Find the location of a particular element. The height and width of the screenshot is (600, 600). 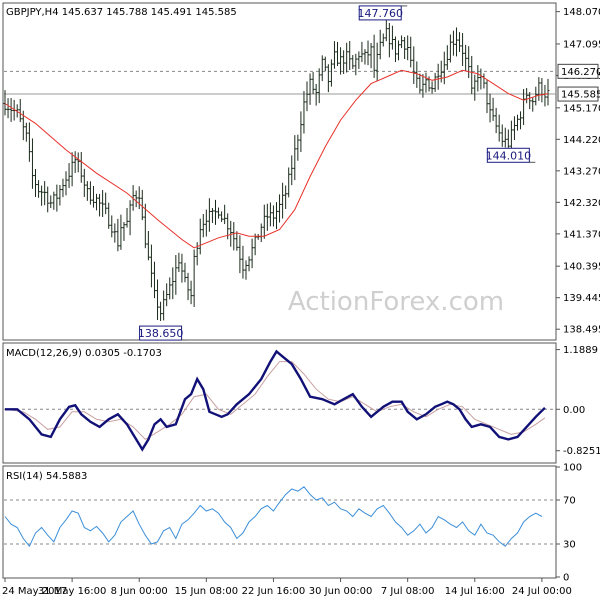

price-tick-label: 141.370 is located at coordinates (581, 234).